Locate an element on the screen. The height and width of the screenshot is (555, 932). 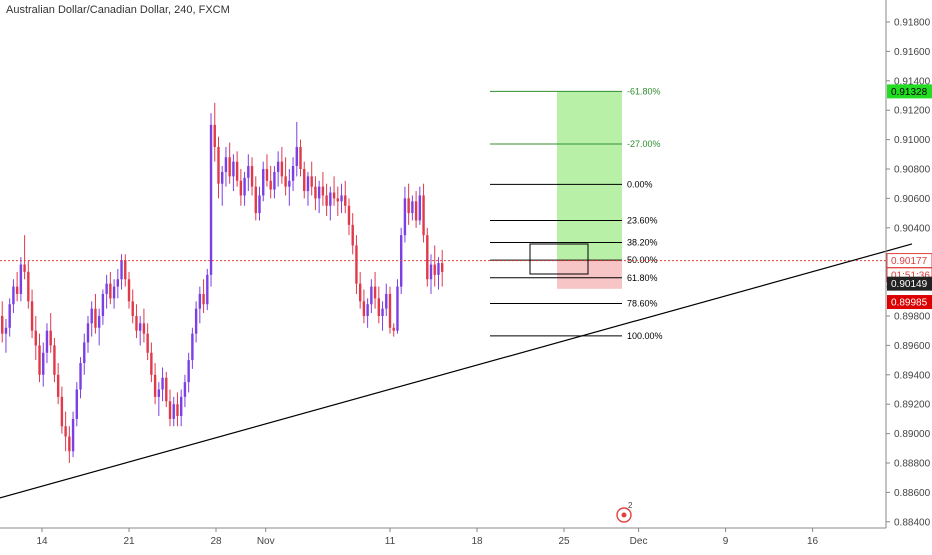
price-tick-label: 0.90800 is located at coordinates (912, 170).